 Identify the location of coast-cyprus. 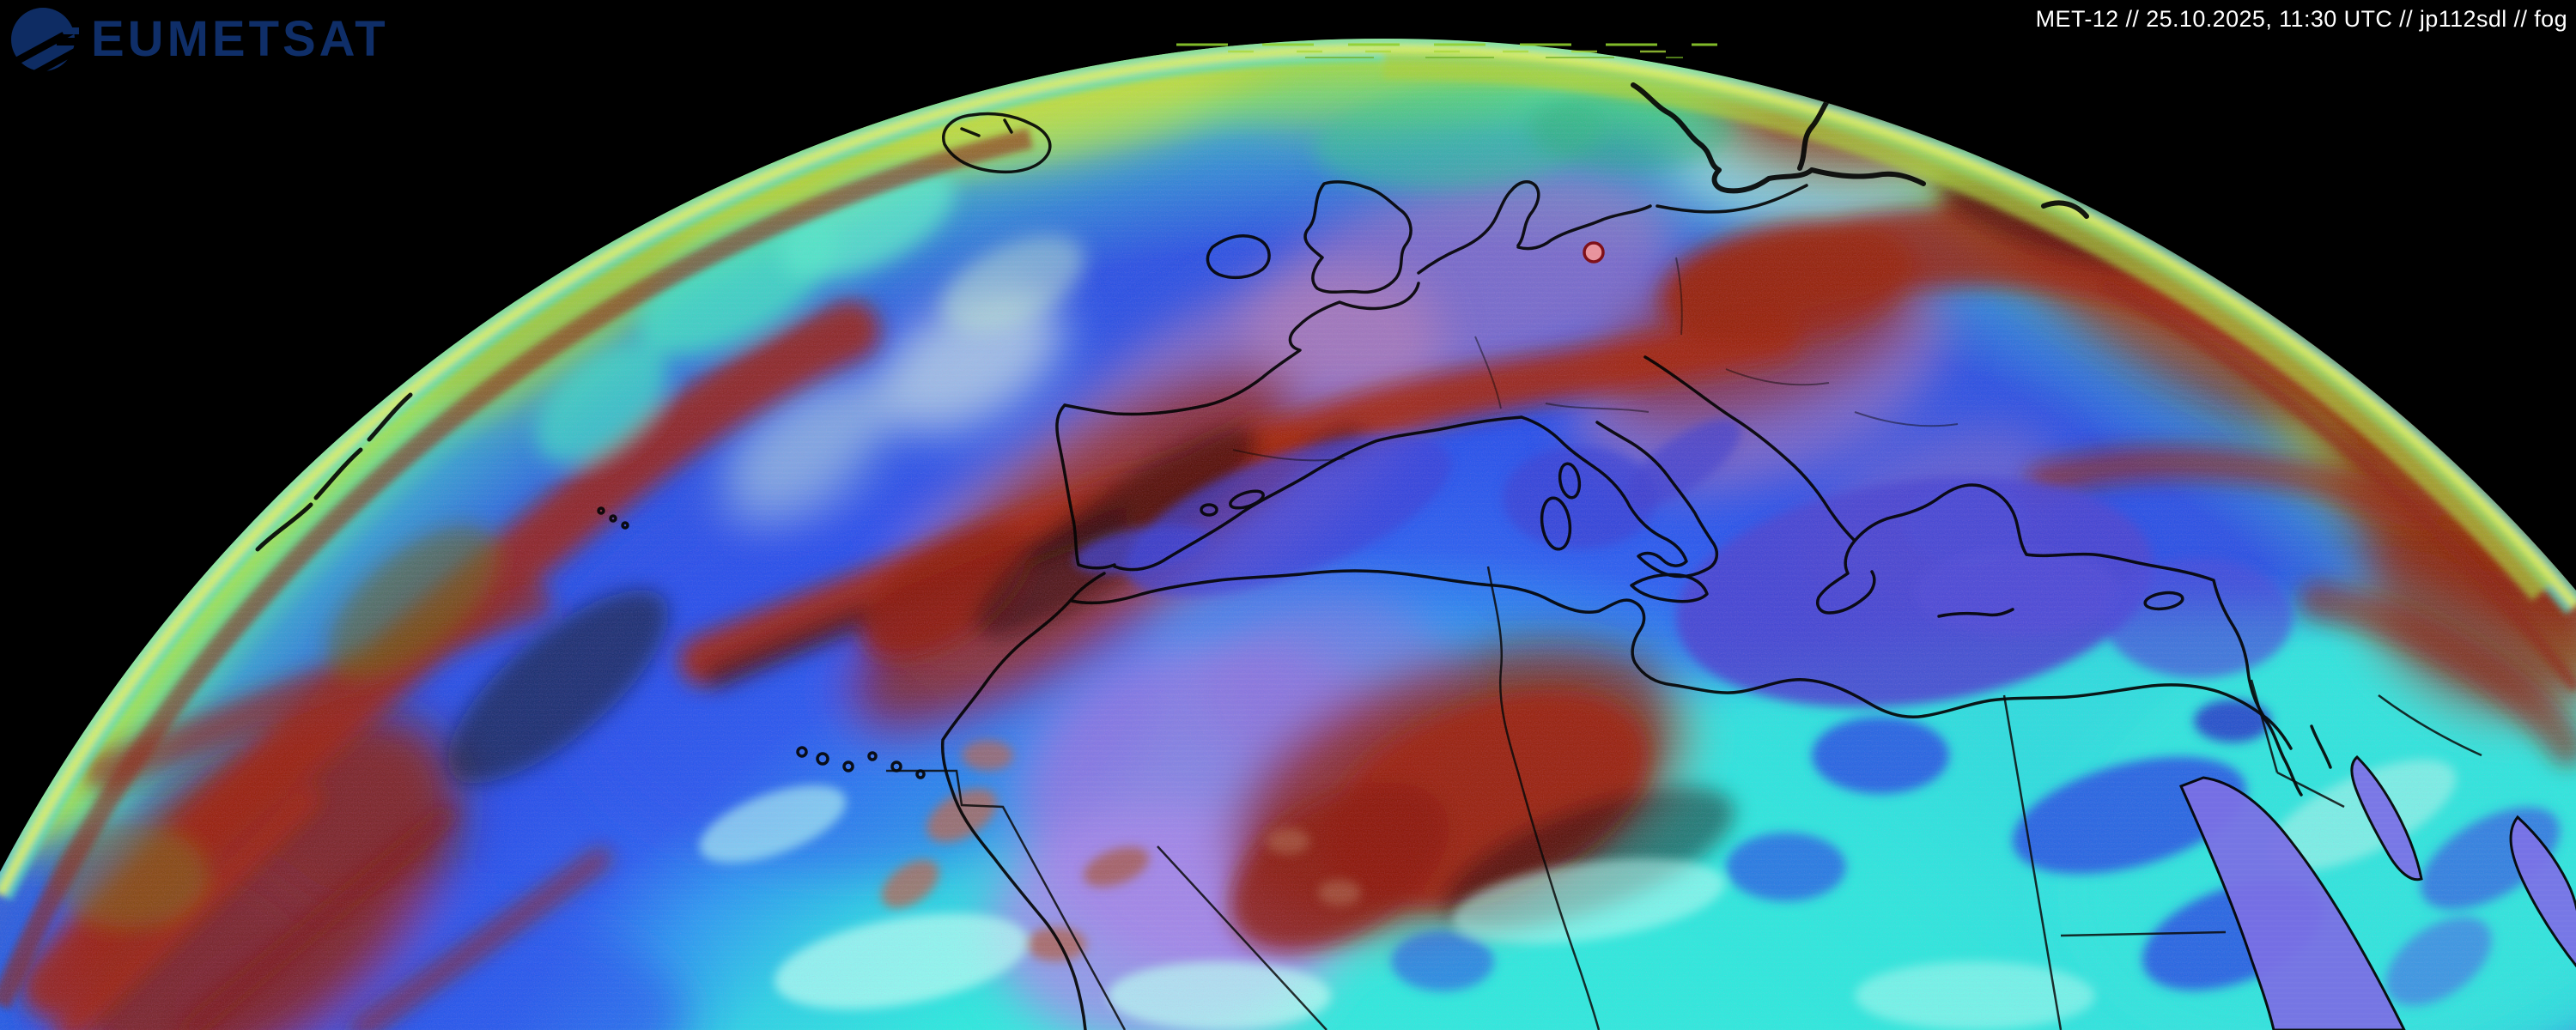
(2163, 601).